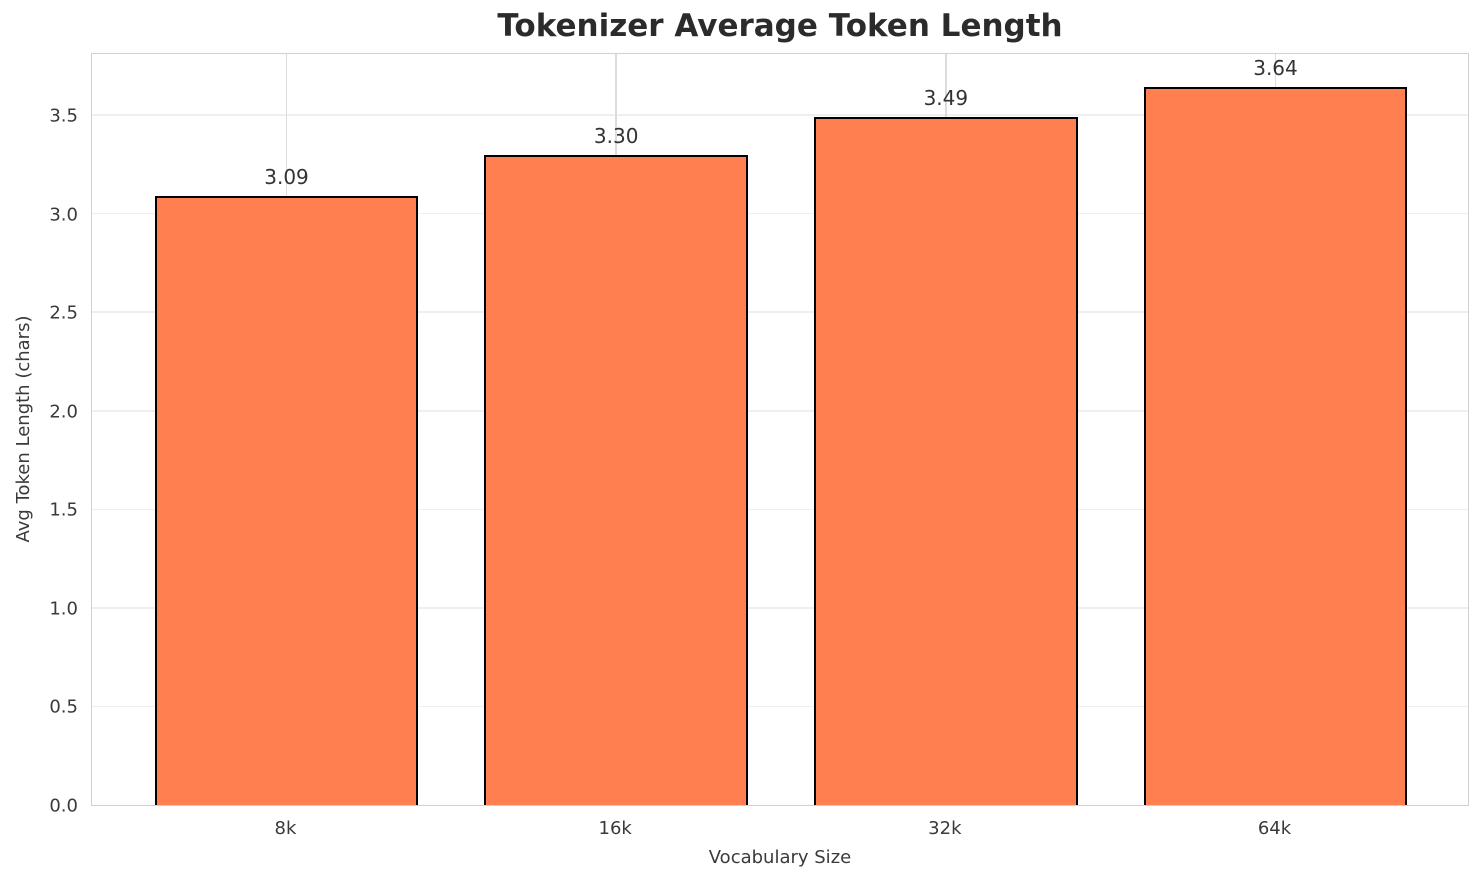  I want to click on bar-value-label: 3.09, so click(286, 176).